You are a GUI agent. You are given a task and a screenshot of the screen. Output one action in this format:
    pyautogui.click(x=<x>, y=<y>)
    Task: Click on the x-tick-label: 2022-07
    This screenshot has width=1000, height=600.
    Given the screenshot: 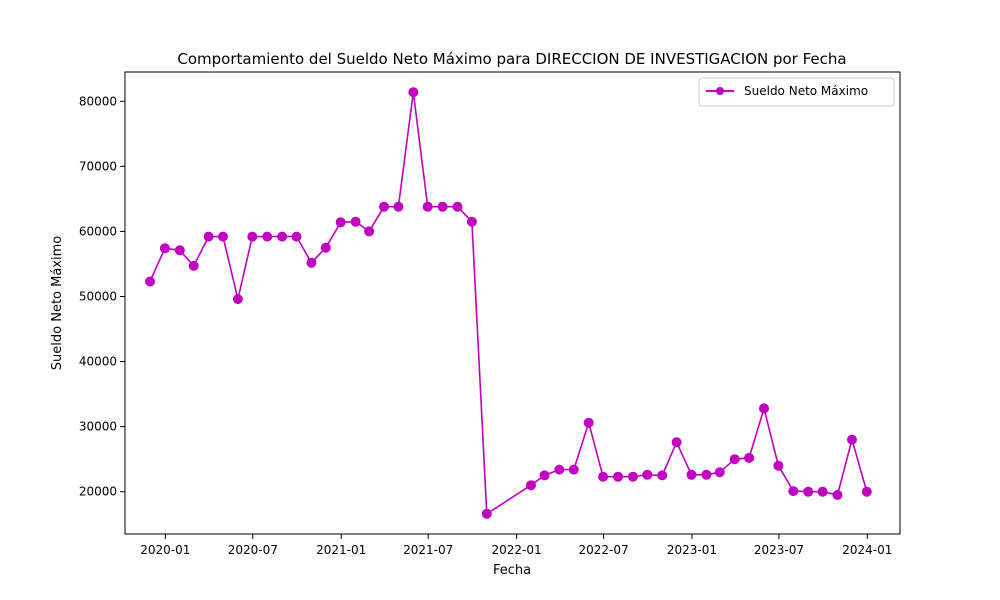 What is the action you would take?
    pyautogui.click(x=603, y=550)
    